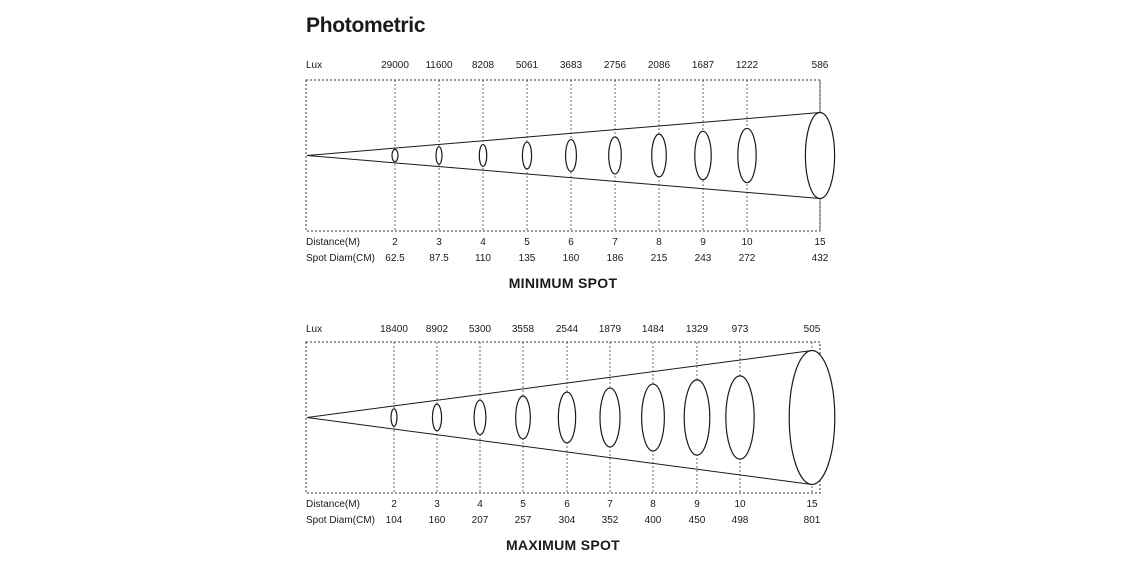 The height and width of the screenshot is (570, 1140). Describe the element at coordinates (571, 65) in the screenshot. I see `lux-value: 3683` at that location.